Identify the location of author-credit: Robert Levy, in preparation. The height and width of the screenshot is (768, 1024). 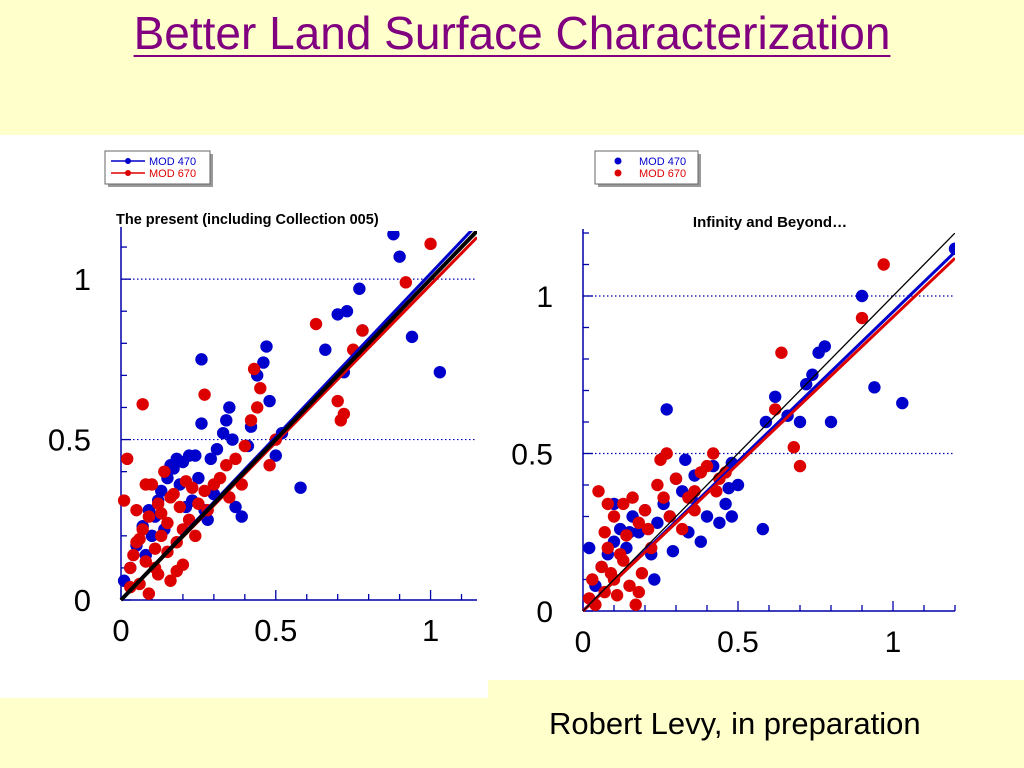
(735, 723).